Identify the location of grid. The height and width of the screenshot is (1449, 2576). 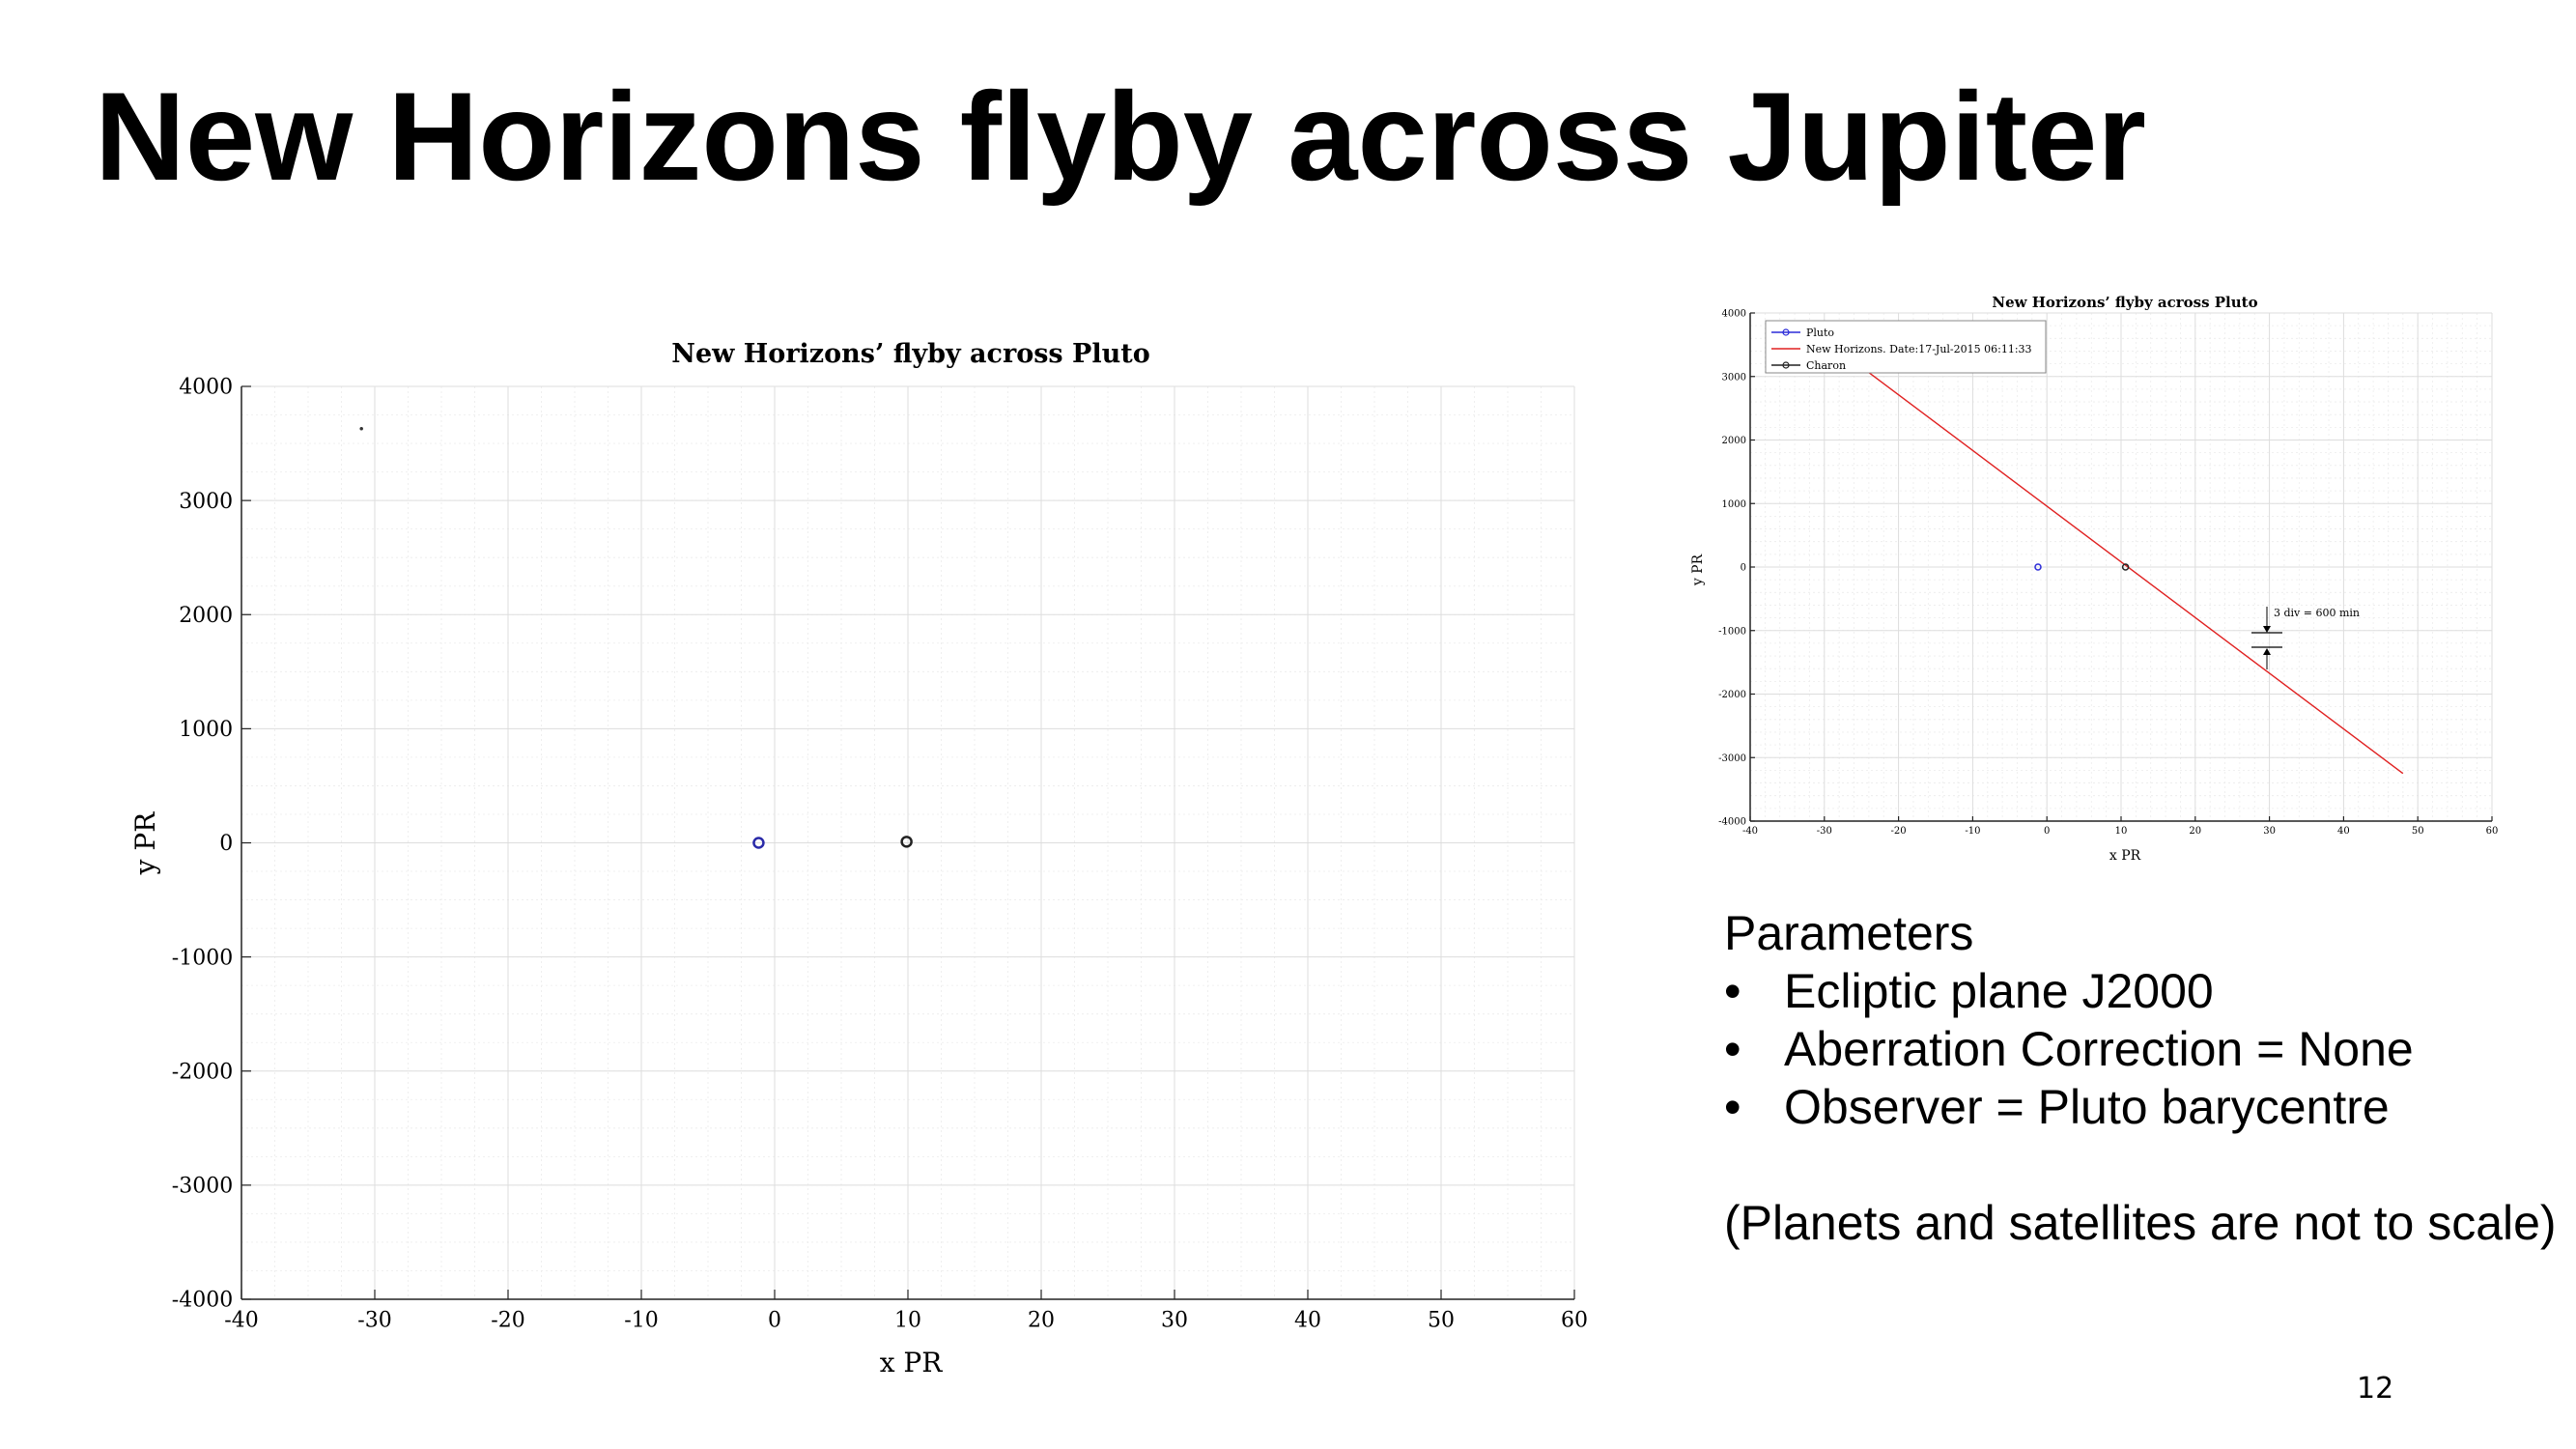
(2121, 567).